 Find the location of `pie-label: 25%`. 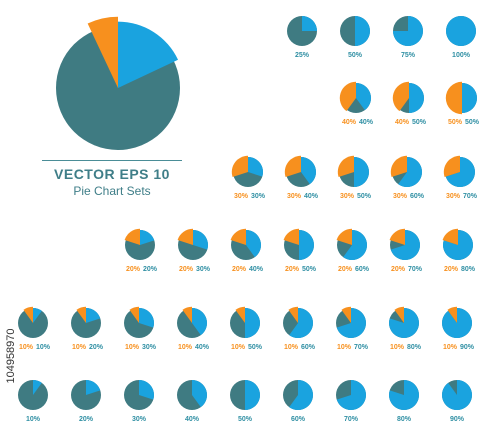

pie-label: 25% is located at coordinates (302, 55).